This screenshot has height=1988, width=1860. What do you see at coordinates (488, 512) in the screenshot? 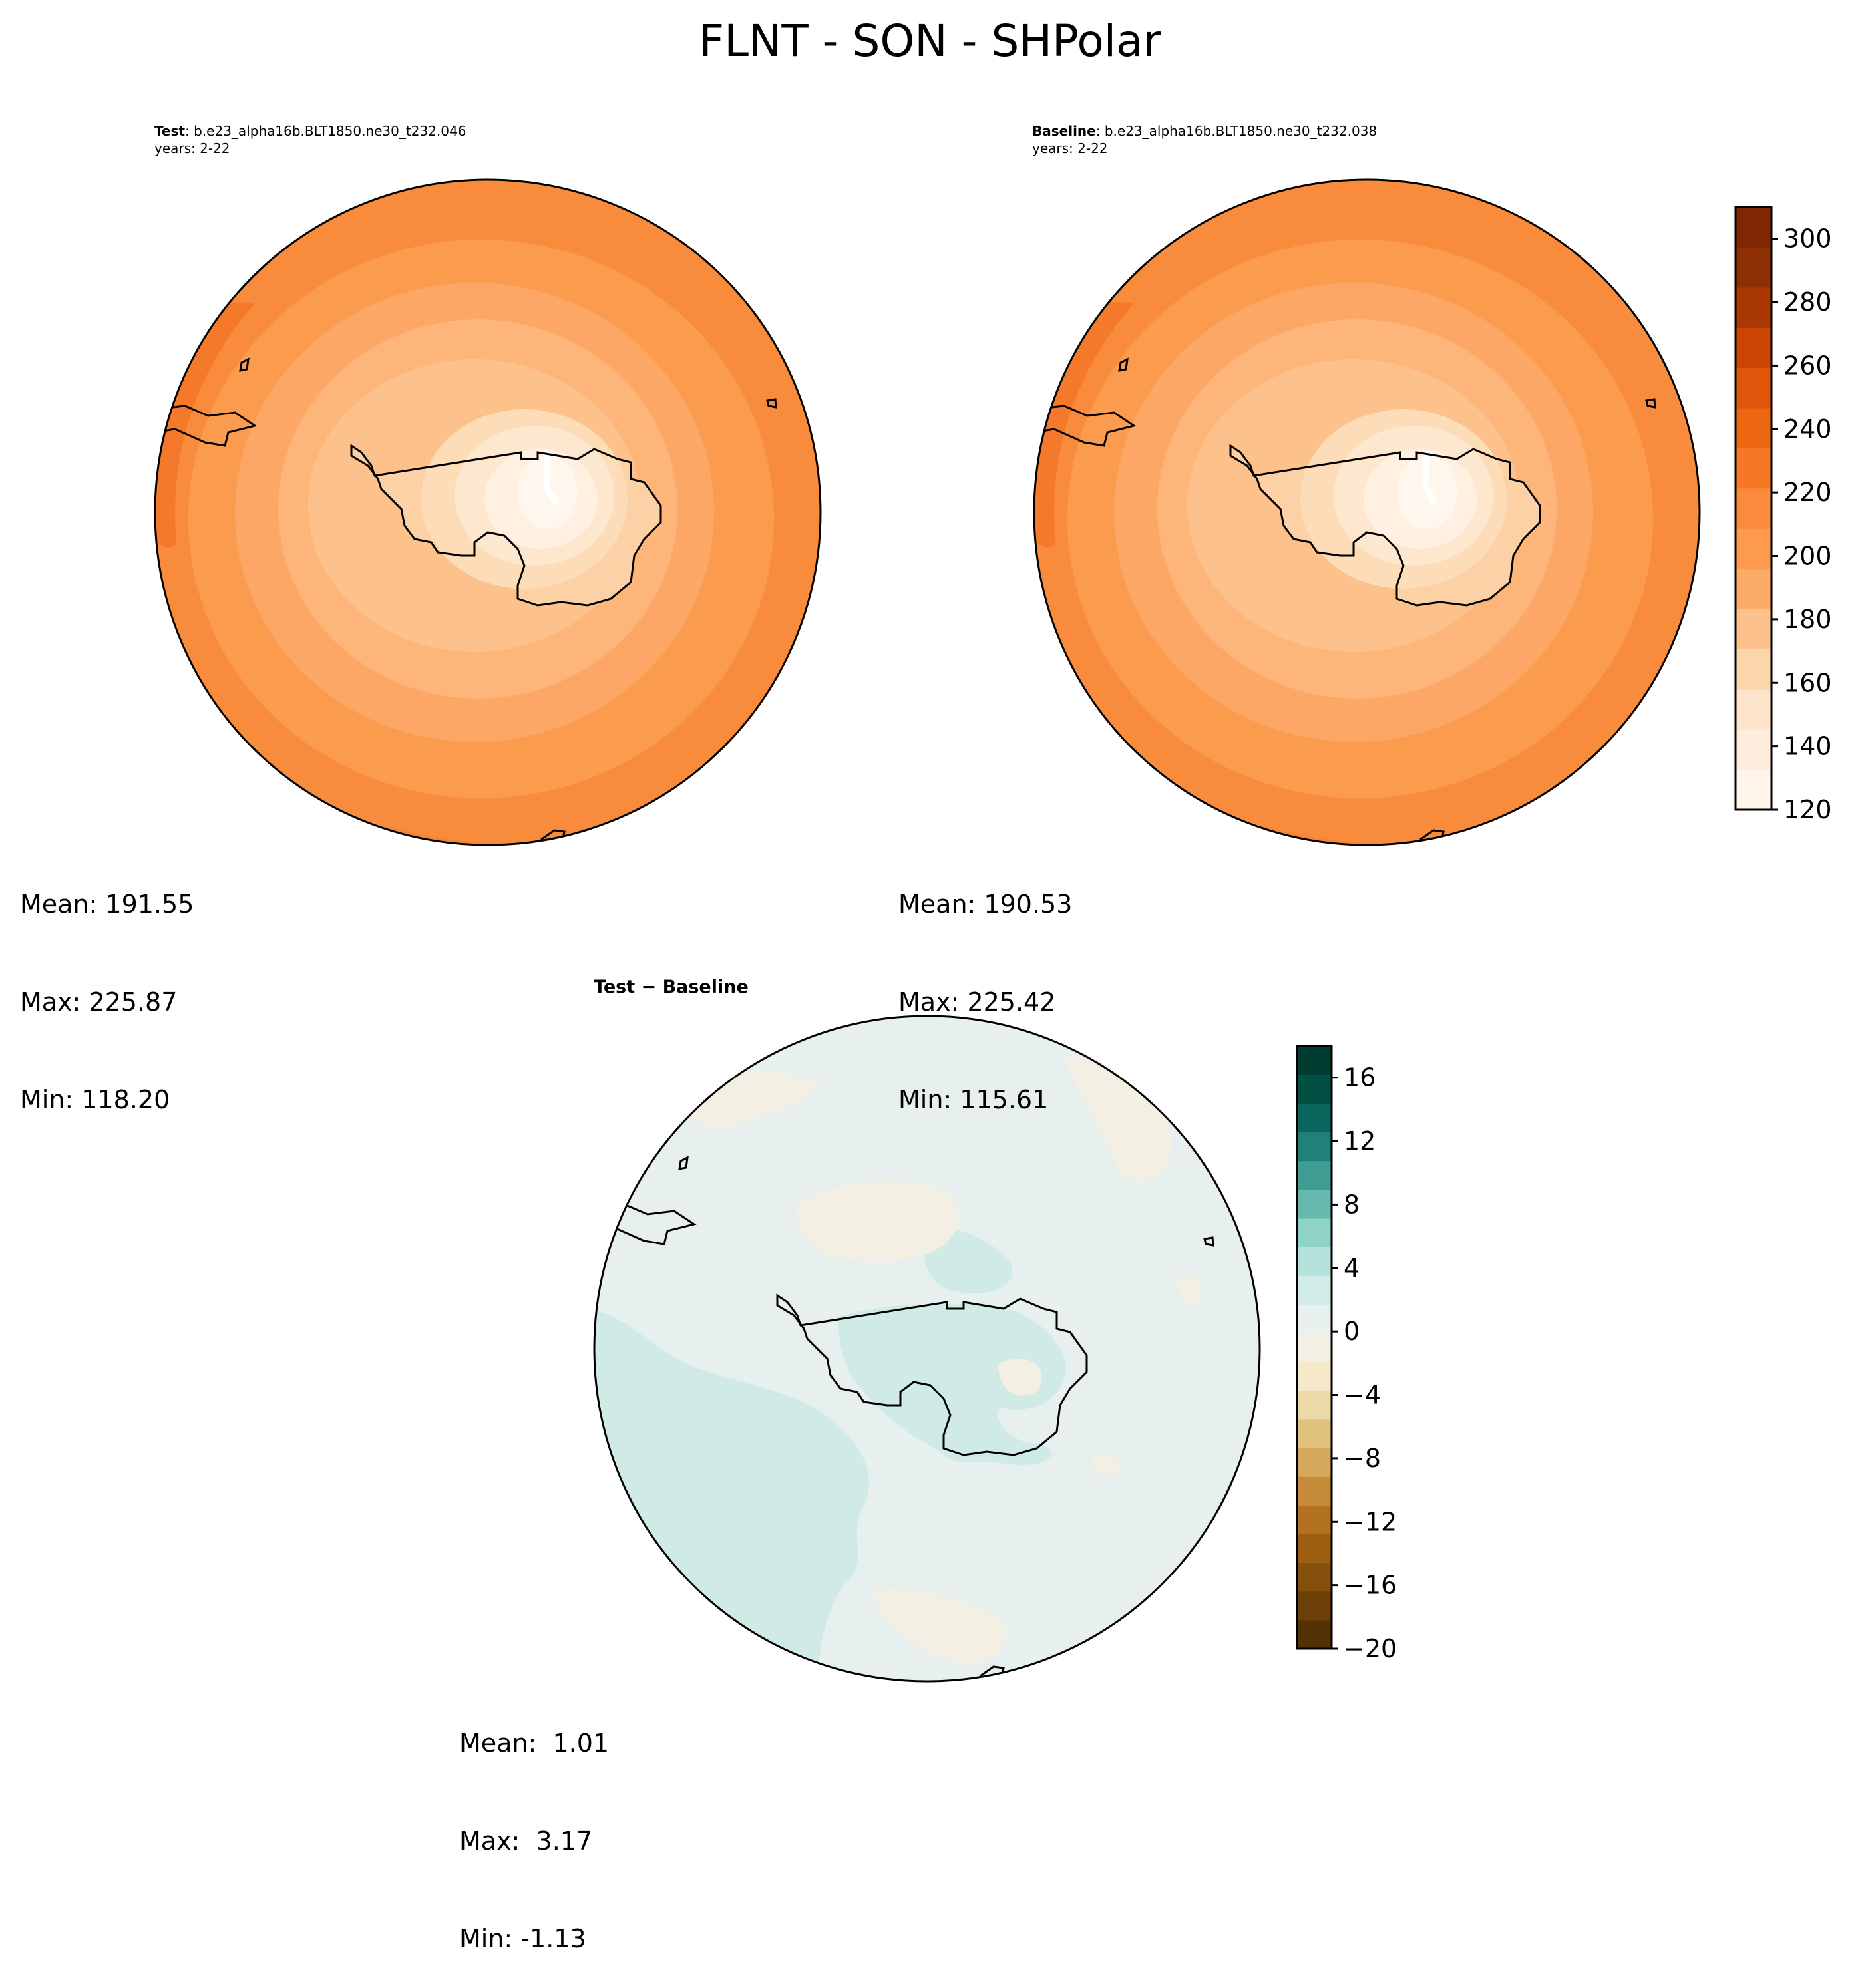
I see `test-map` at bounding box center [488, 512].